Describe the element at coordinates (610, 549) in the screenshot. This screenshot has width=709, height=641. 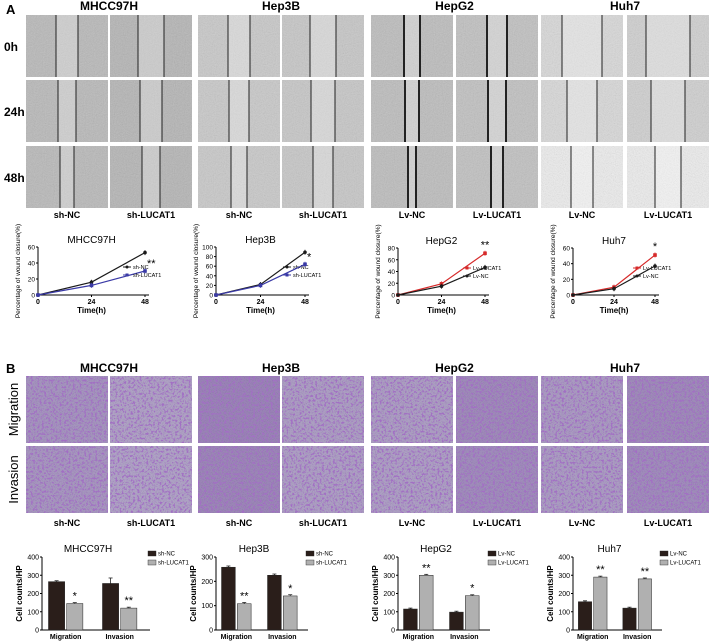
I see `bar-chart-title: Huh7` at that location.